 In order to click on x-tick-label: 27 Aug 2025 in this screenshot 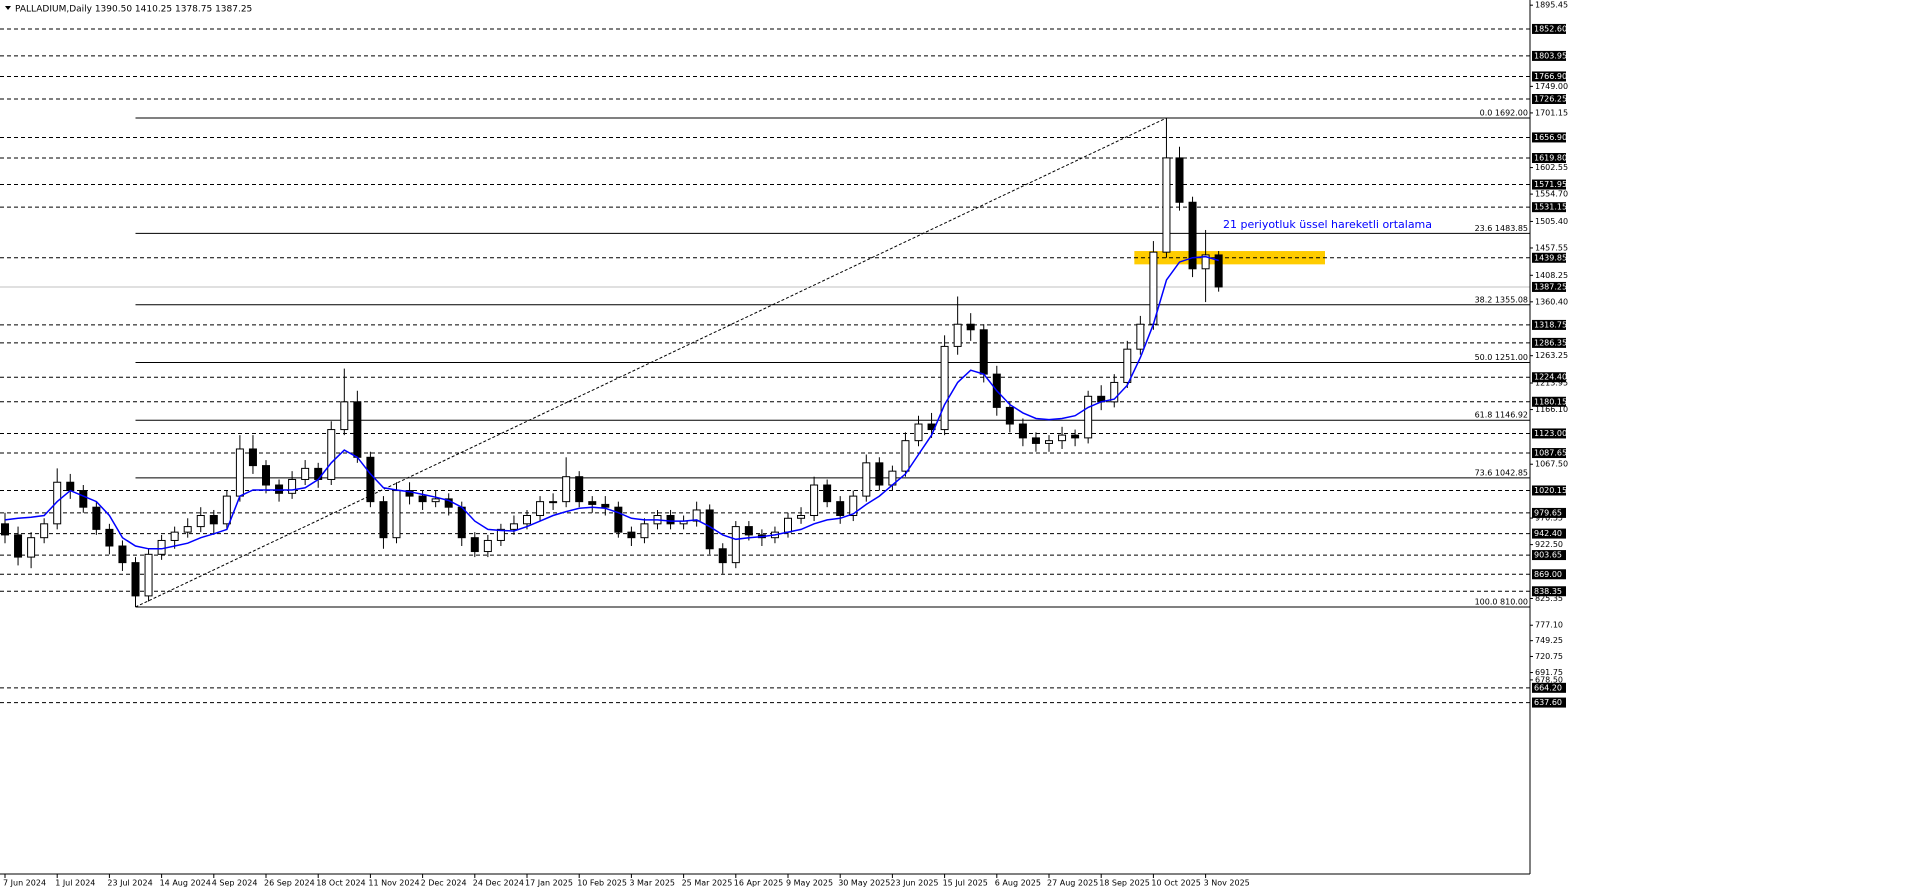, I will do `click(1072, 883)`.